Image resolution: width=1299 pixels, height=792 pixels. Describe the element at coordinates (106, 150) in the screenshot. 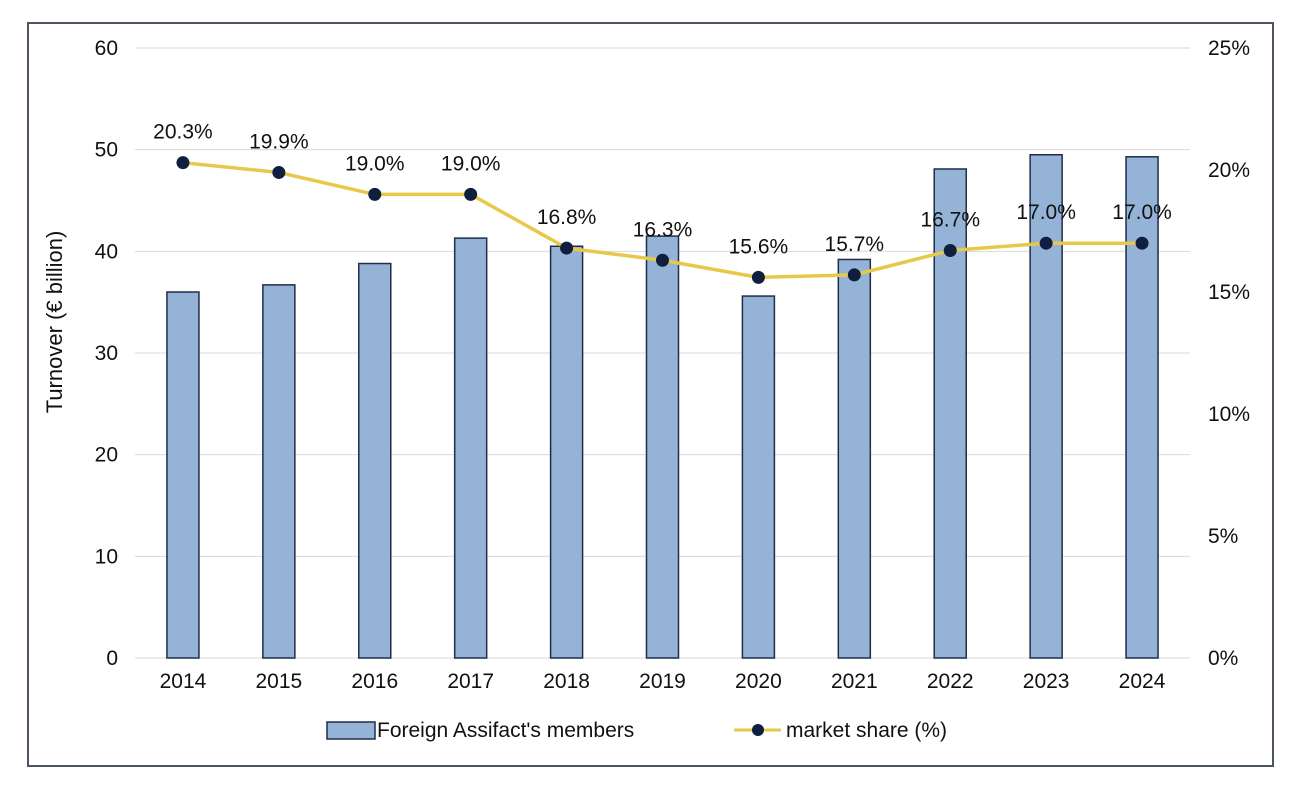

I see `y-tick-label: 50` at that location.